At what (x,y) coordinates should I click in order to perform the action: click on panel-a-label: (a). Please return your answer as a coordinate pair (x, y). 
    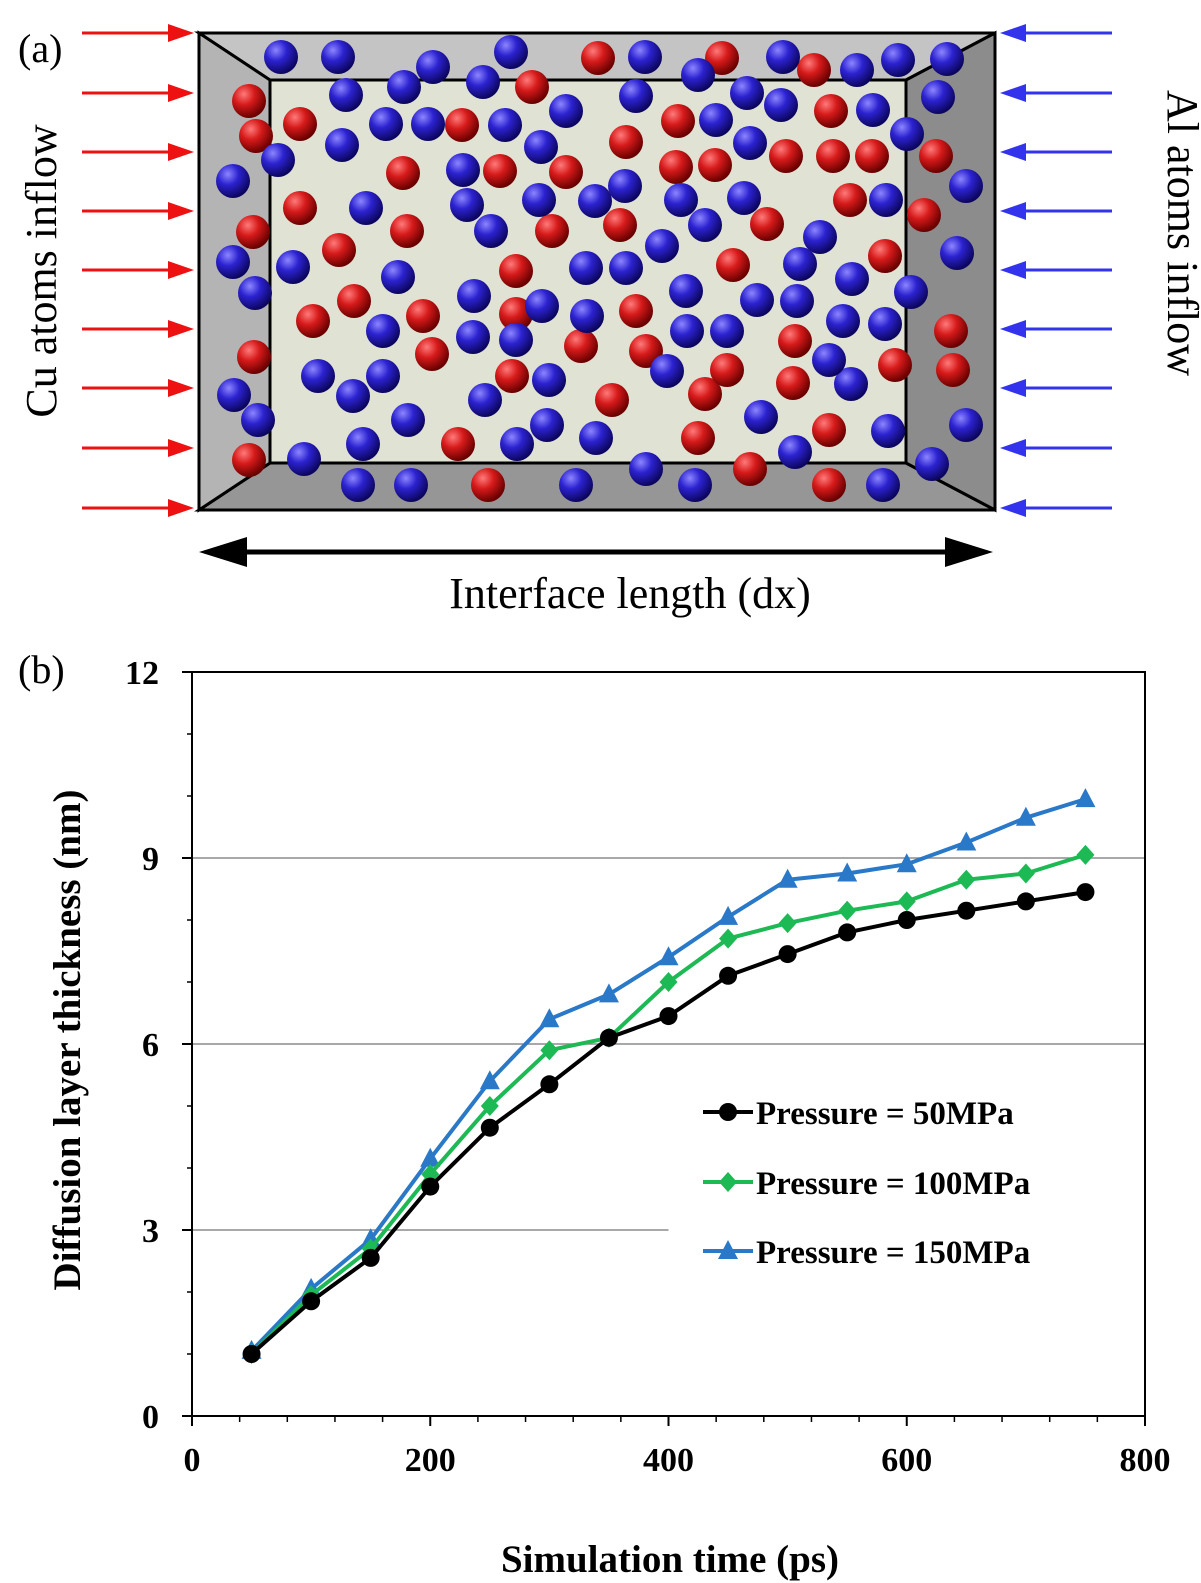
    Looking at the image, I should click on (40, 48).